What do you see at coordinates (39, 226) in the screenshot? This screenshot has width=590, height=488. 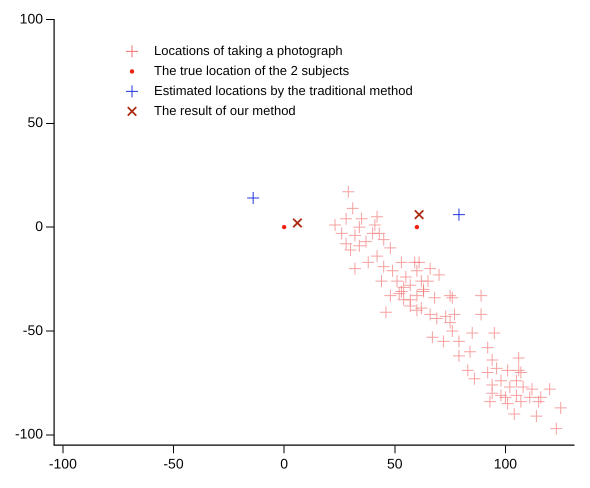 I see `y-tick-label: 0` at bounding box center [39, 226].